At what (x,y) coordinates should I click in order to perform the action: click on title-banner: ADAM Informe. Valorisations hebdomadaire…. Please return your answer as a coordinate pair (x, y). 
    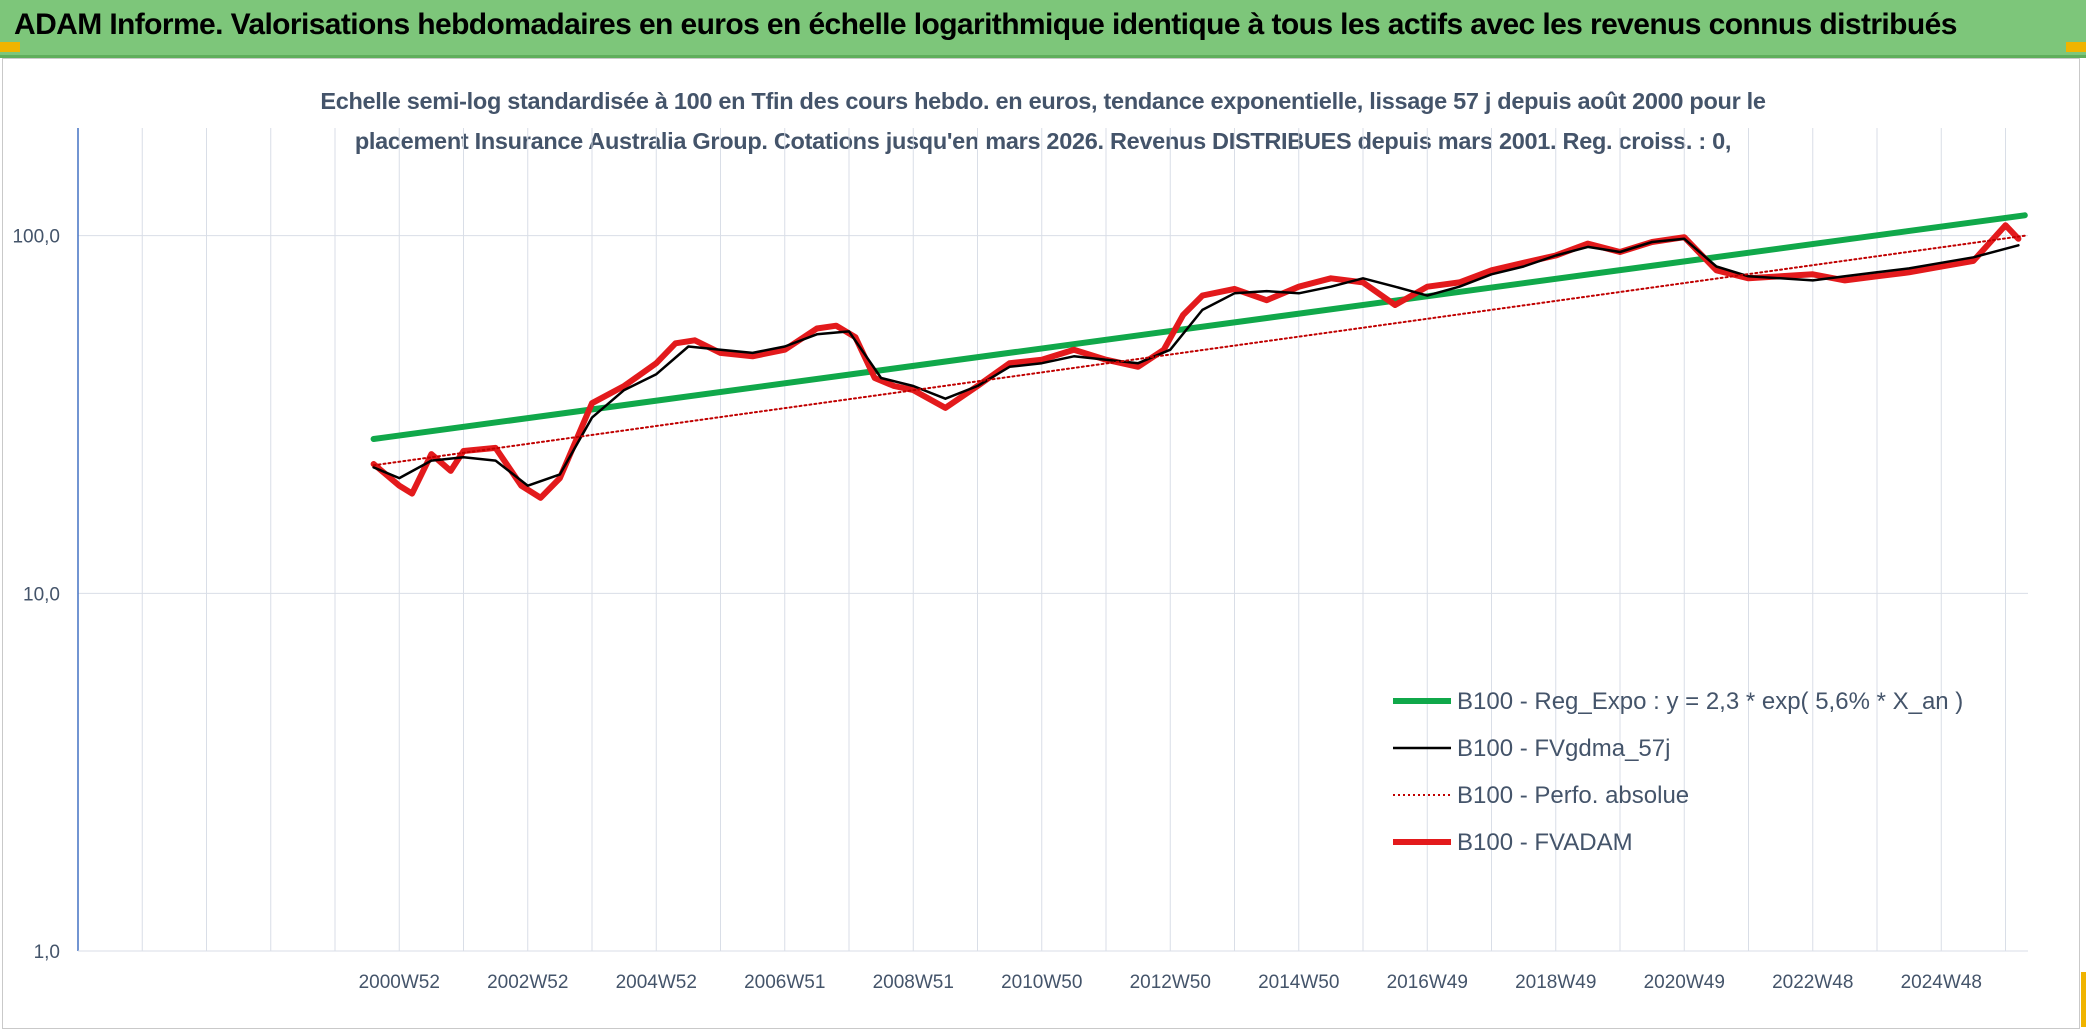
    Looking at the image, I should click on (1043, 29).